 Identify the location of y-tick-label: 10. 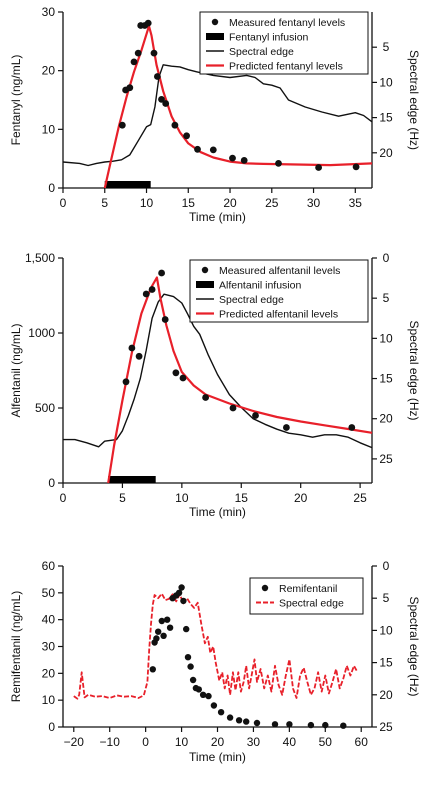
(49, 129).